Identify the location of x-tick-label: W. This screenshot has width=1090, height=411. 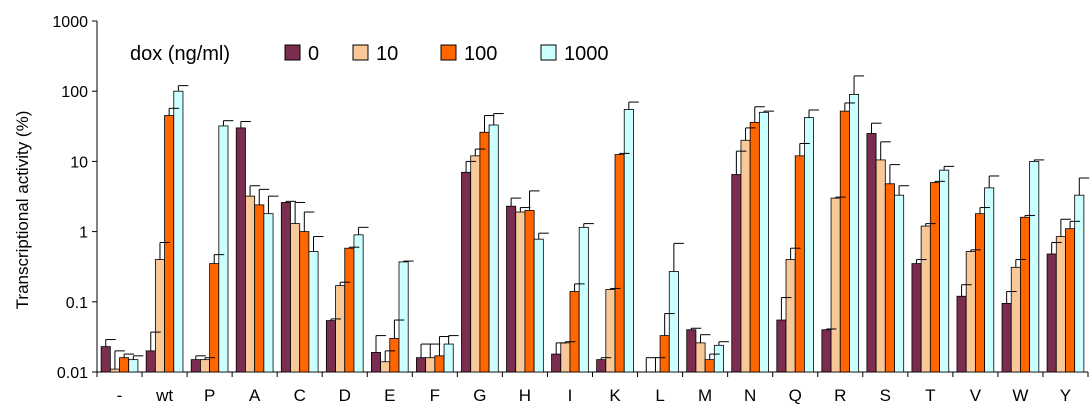
(1020, 395).